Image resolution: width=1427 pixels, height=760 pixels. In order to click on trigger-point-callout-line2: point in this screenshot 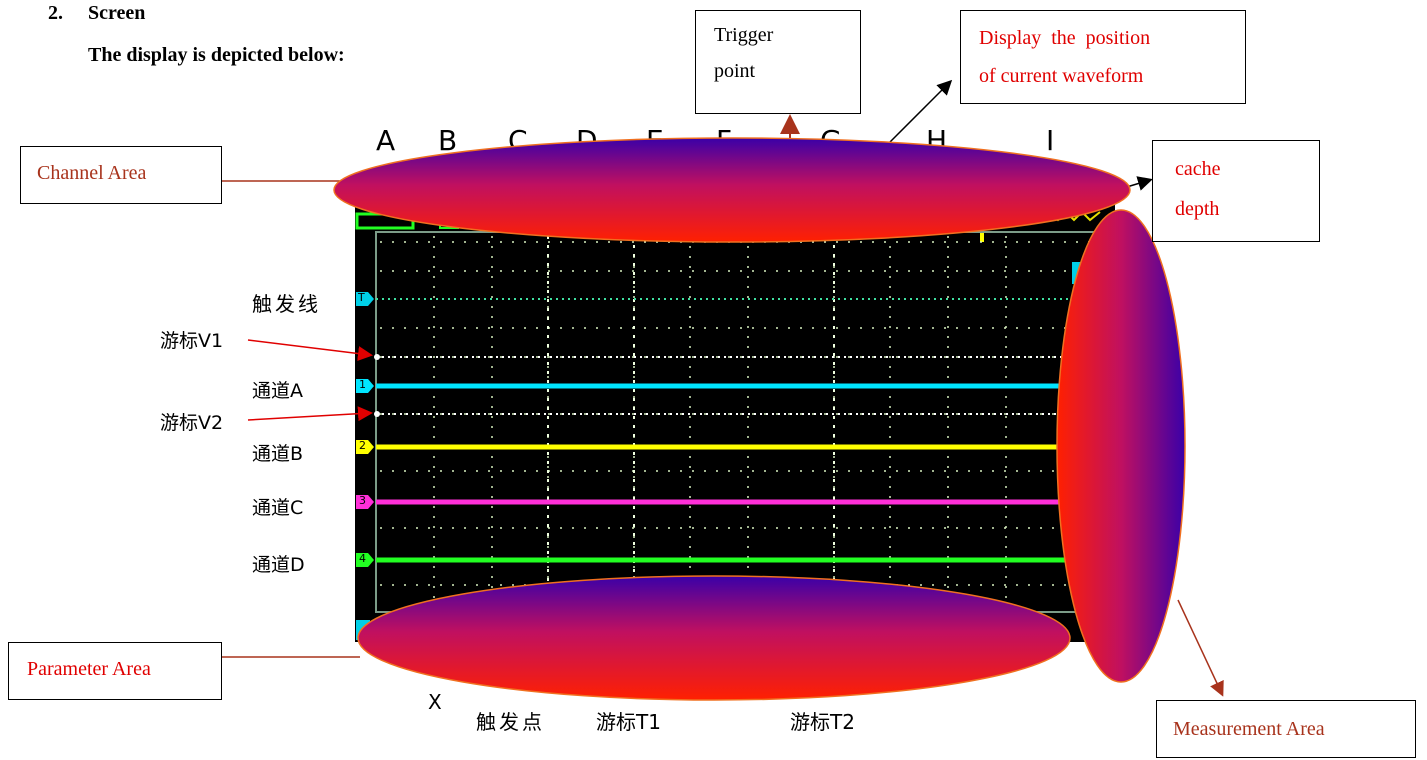, I will do `click(735, 71)`.